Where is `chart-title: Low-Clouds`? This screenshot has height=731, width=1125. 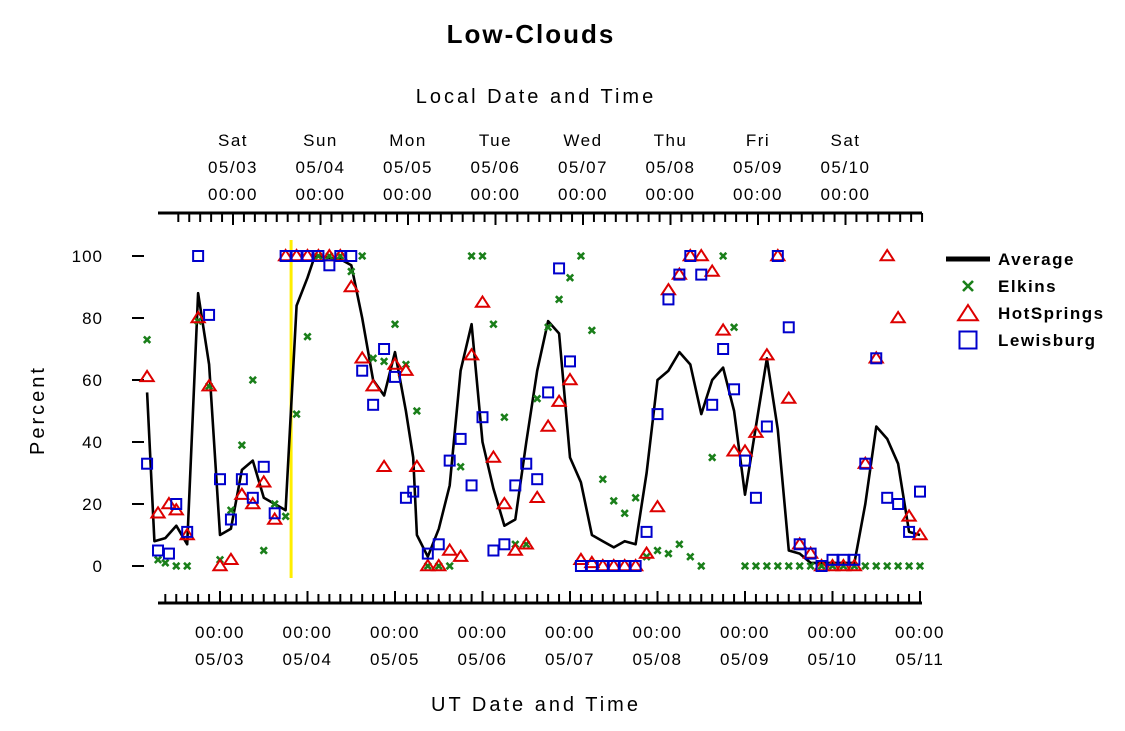
chart-title: Low-Clouds is located at coordinates (531, 34).